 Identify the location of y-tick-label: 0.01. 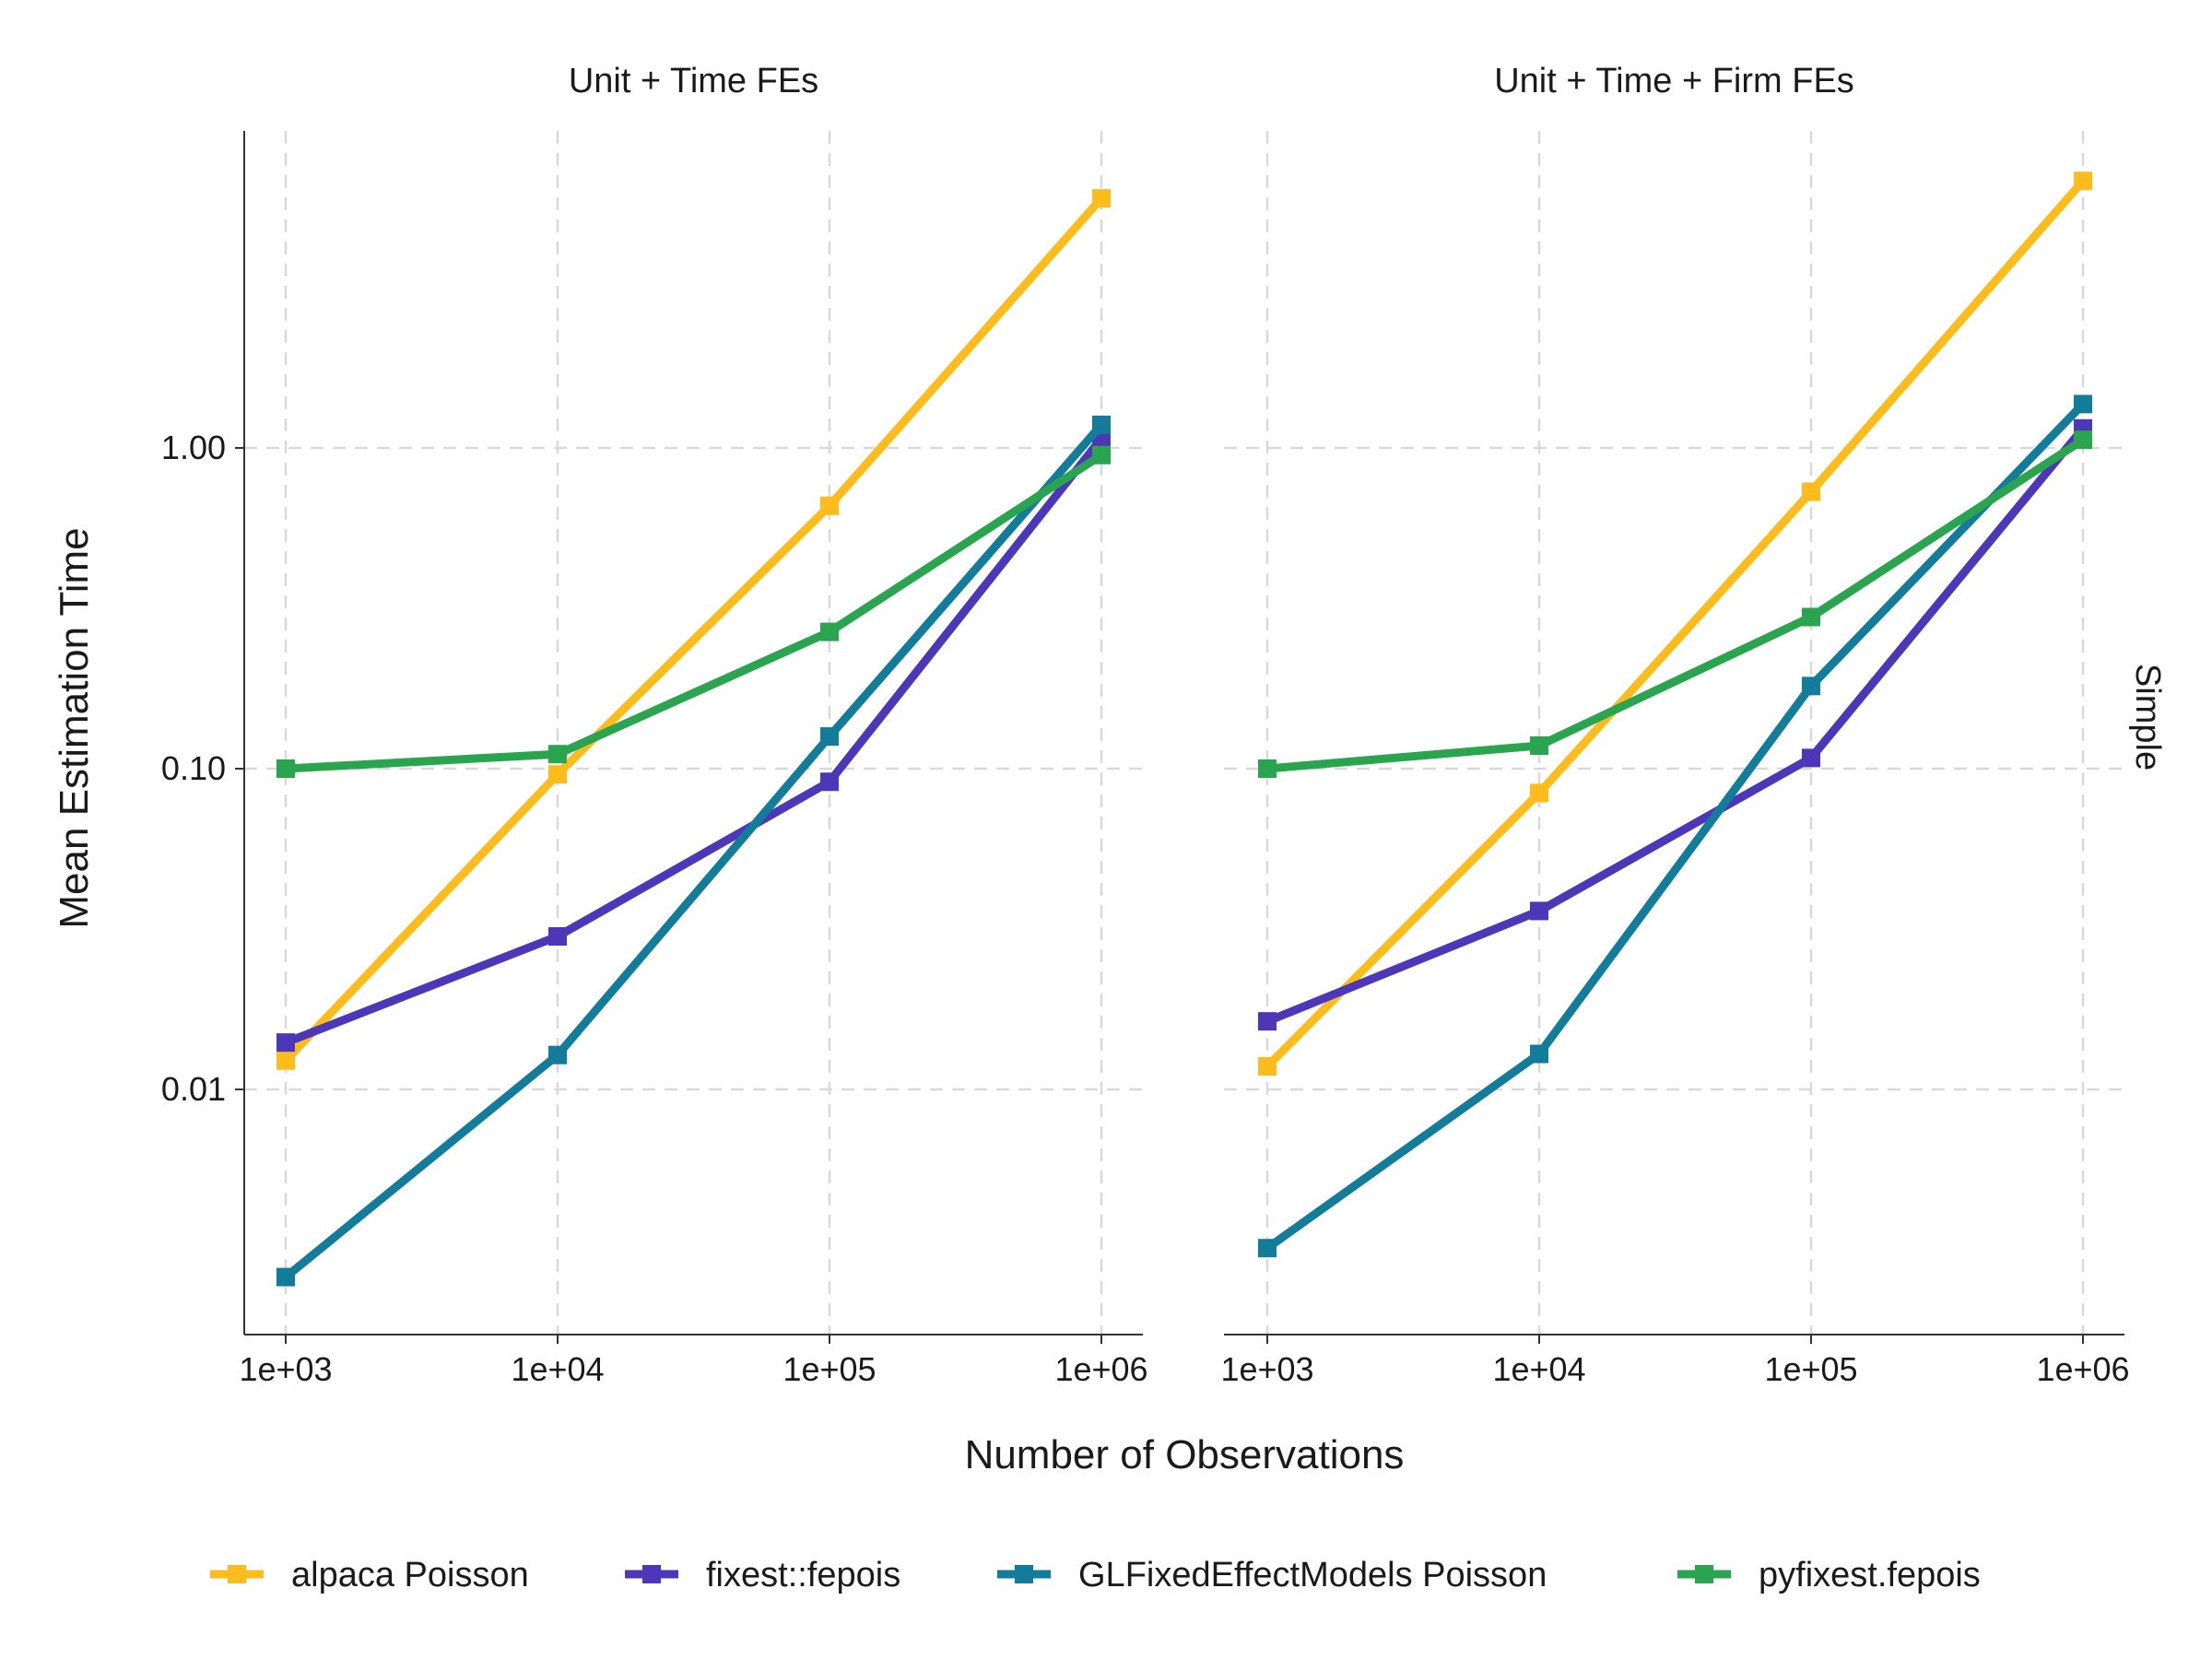
(193, 1089).